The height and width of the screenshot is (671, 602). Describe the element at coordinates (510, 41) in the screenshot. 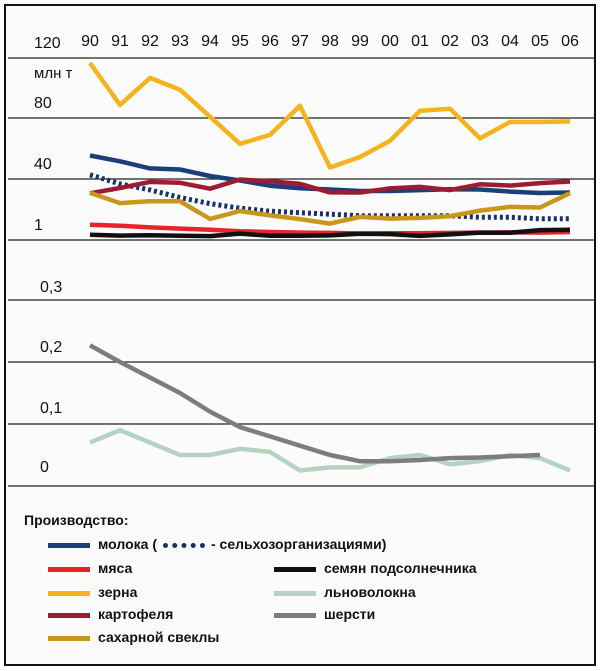

I see `x-tick-label: 04` at that location.